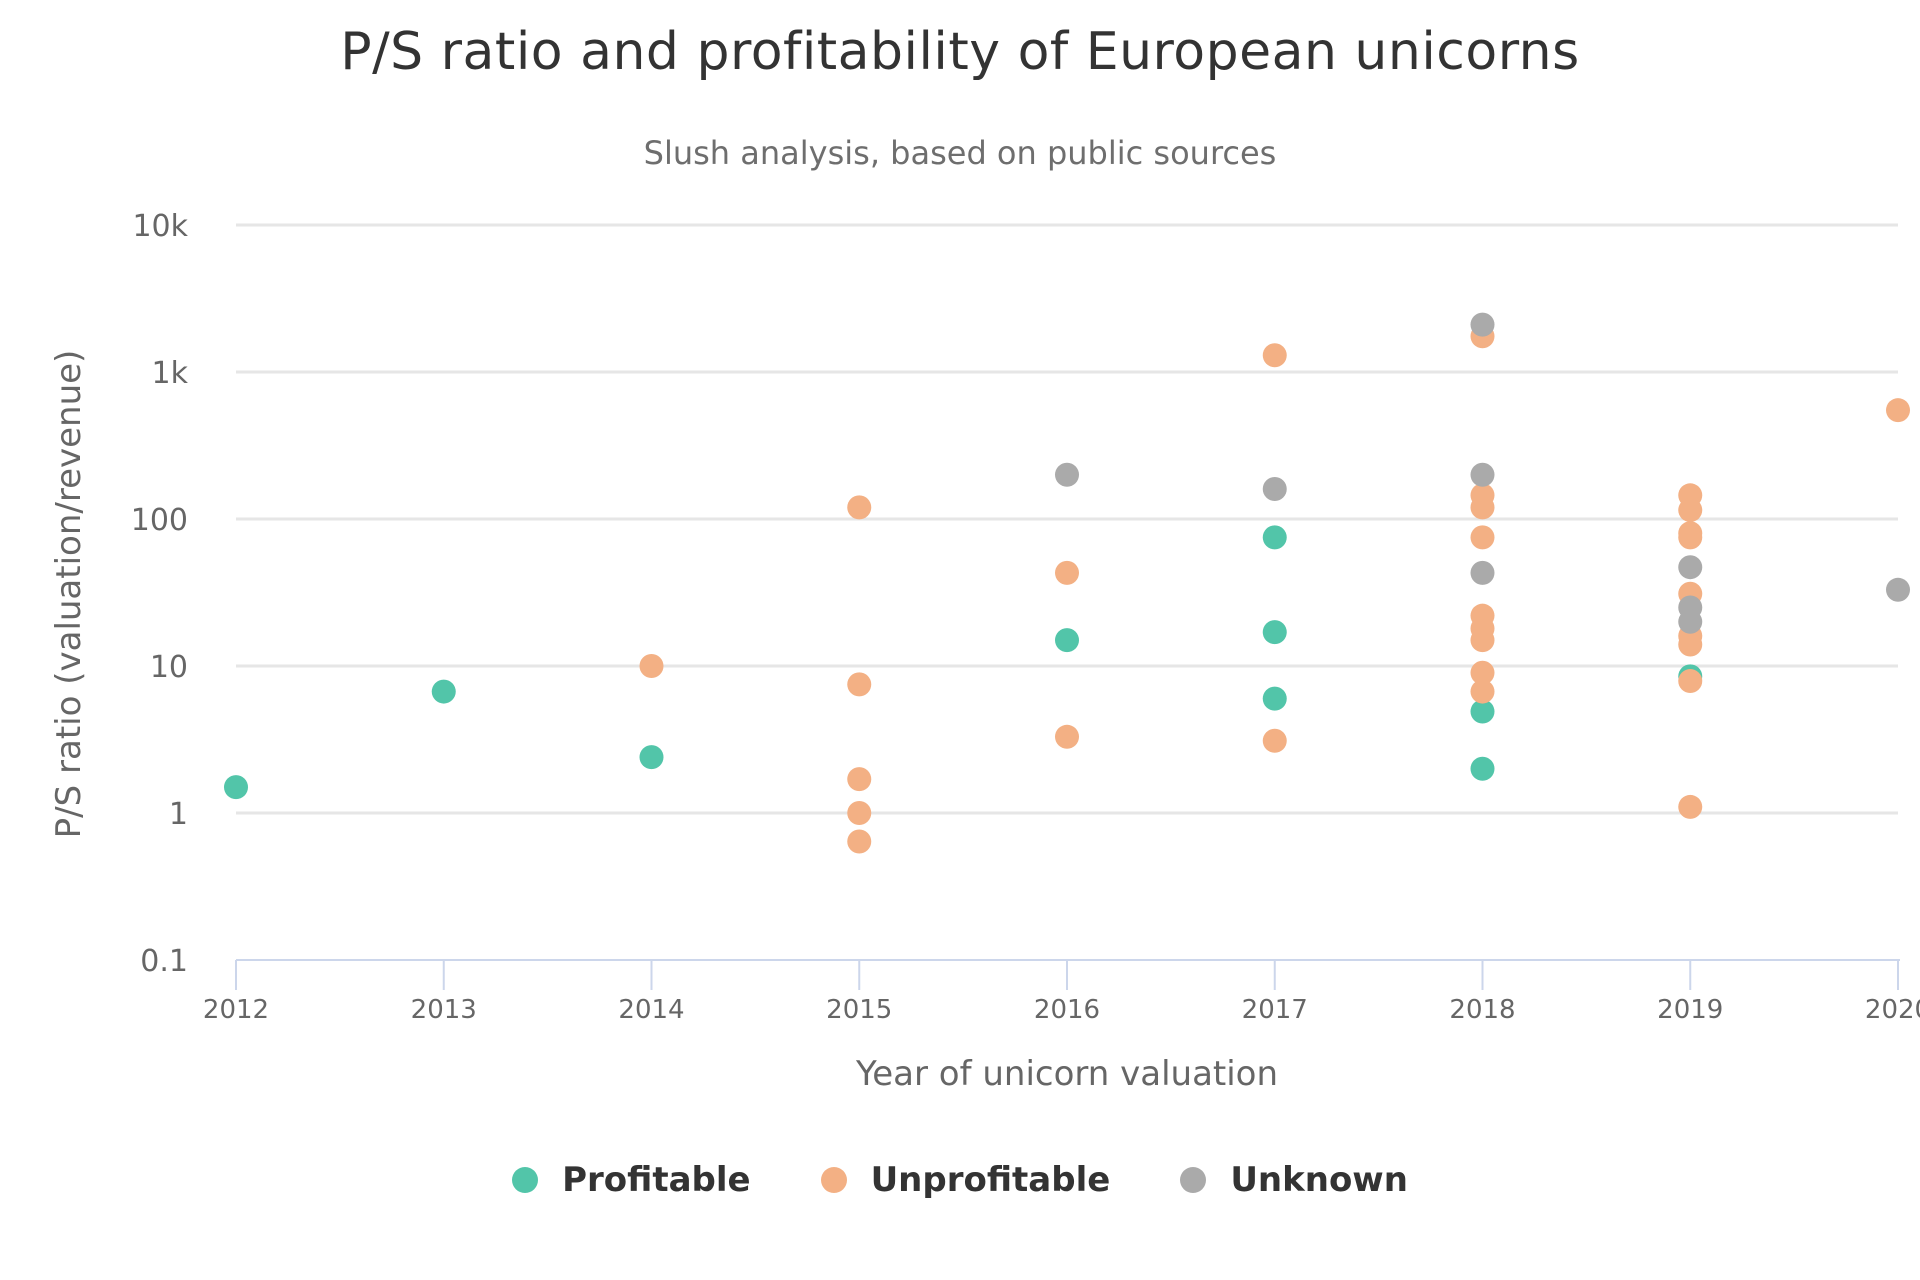 The height and width of the screenshot is (1280, 1920). I want to click on x-tick-label: 2013, so click(444, 1010).